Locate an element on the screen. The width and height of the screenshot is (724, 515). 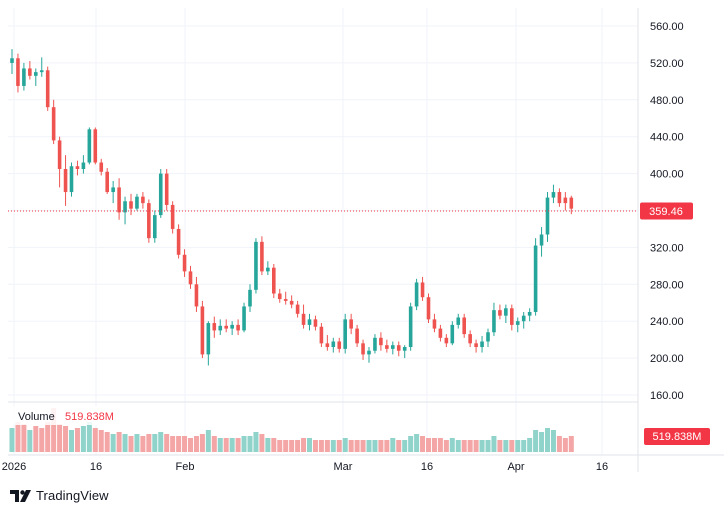
volume-legend-value: 519.838M is located at coordinates (89, 417).